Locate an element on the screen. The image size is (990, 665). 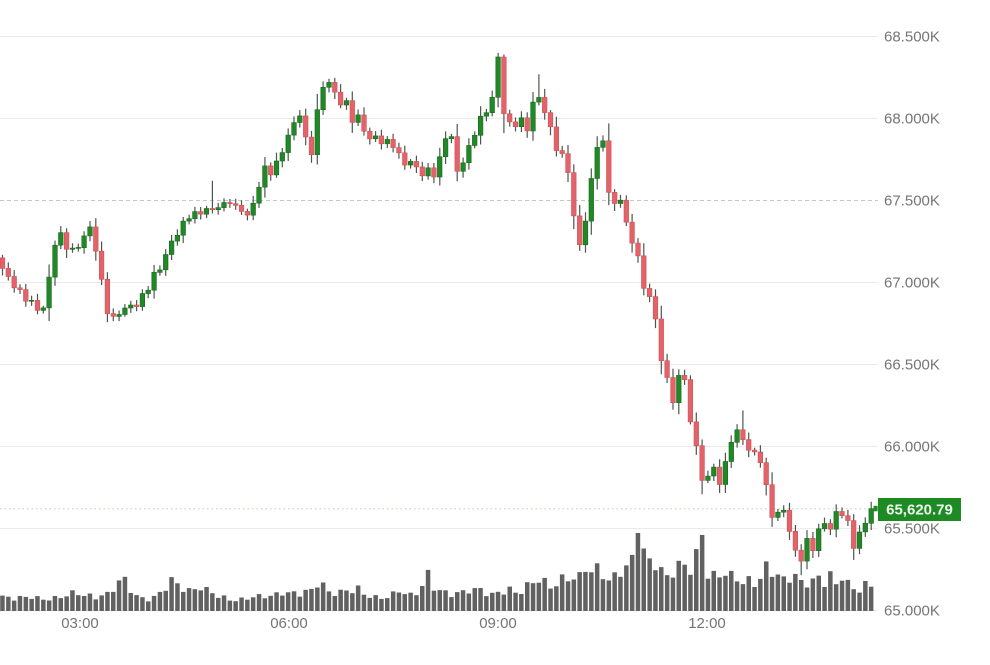
svg-text: 68.500K is located at coordinates (912, 37).